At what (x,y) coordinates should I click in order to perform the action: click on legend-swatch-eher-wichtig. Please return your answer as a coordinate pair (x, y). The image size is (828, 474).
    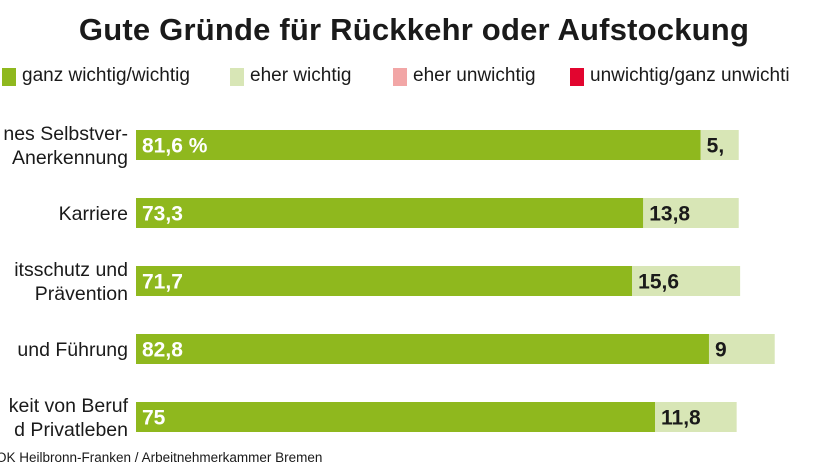
    Looking at the image, I should click on (237, 77).